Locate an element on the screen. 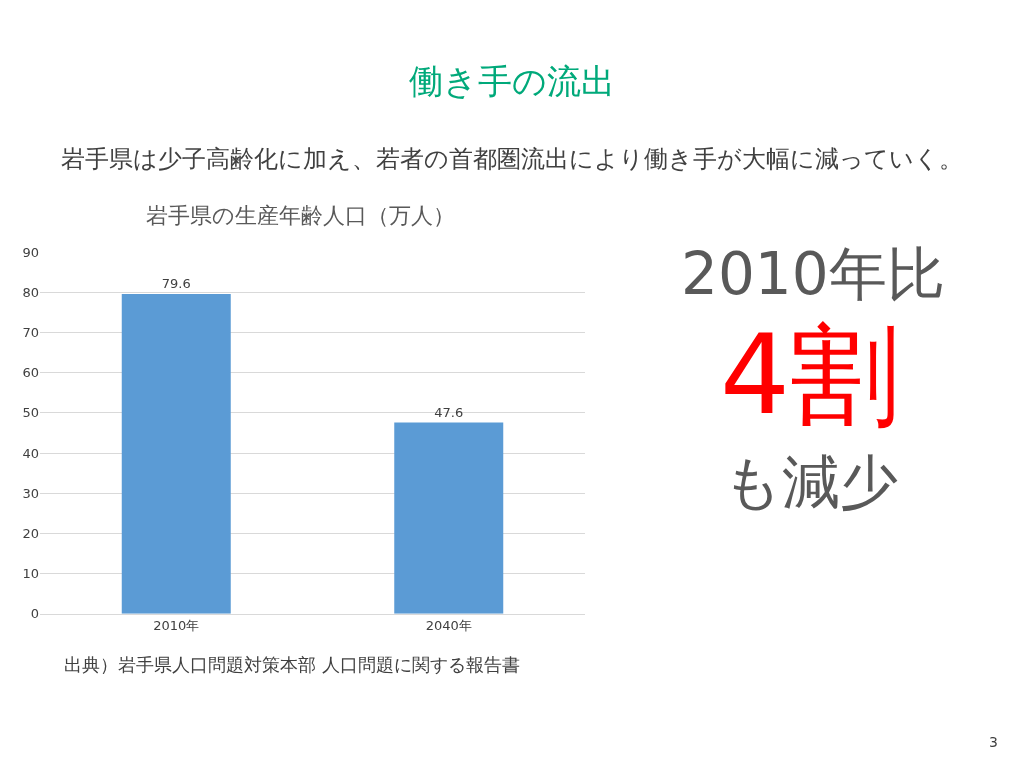 The width and height of the screenshot is (1023, 765). data-label: 79.6 is located at coordinates (176, 283).